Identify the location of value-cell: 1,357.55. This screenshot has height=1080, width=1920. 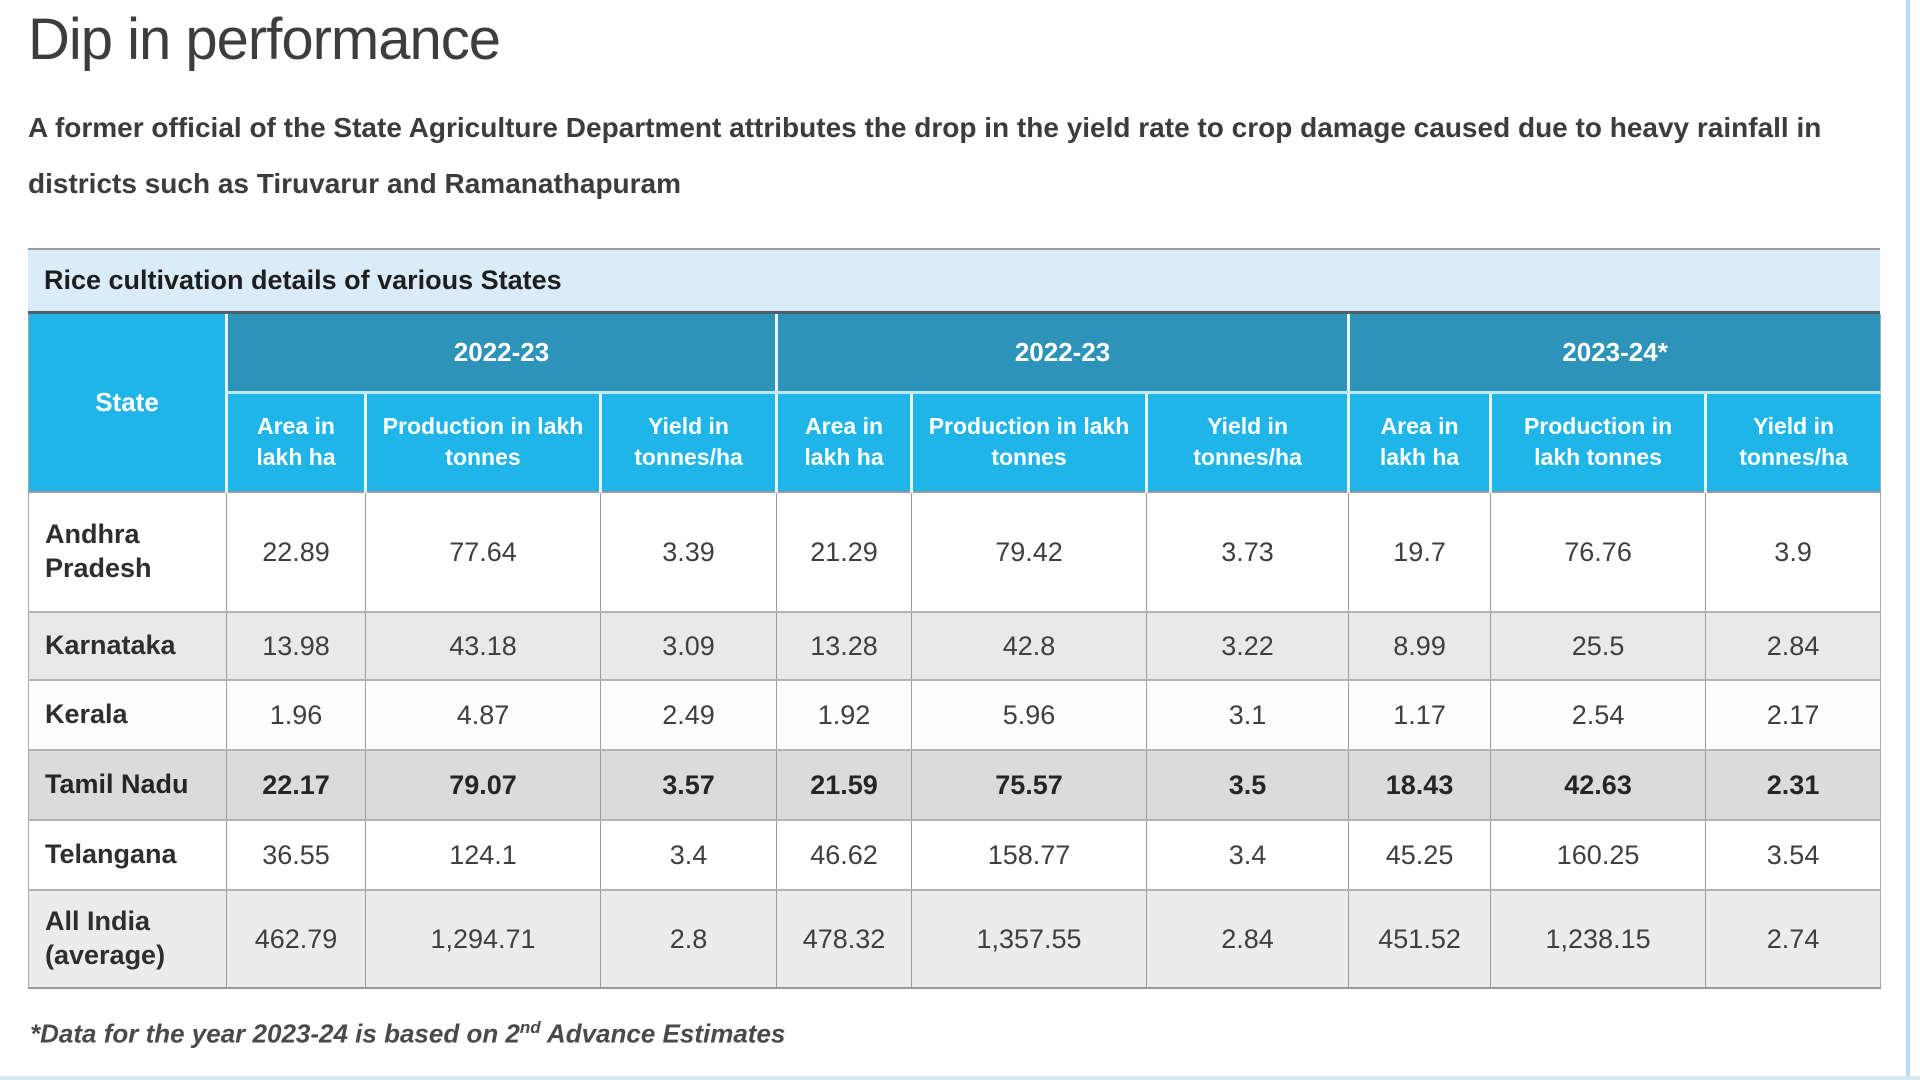
(1029, 939).